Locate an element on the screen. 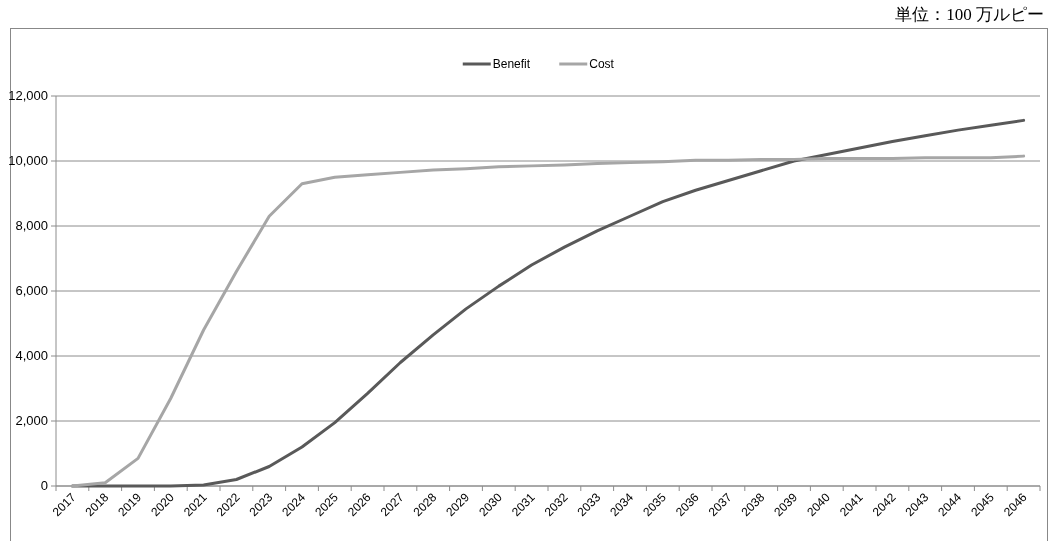 This screenshot has height=541, width=1048. legend-label: Cost is located at coordinates (602, 64).